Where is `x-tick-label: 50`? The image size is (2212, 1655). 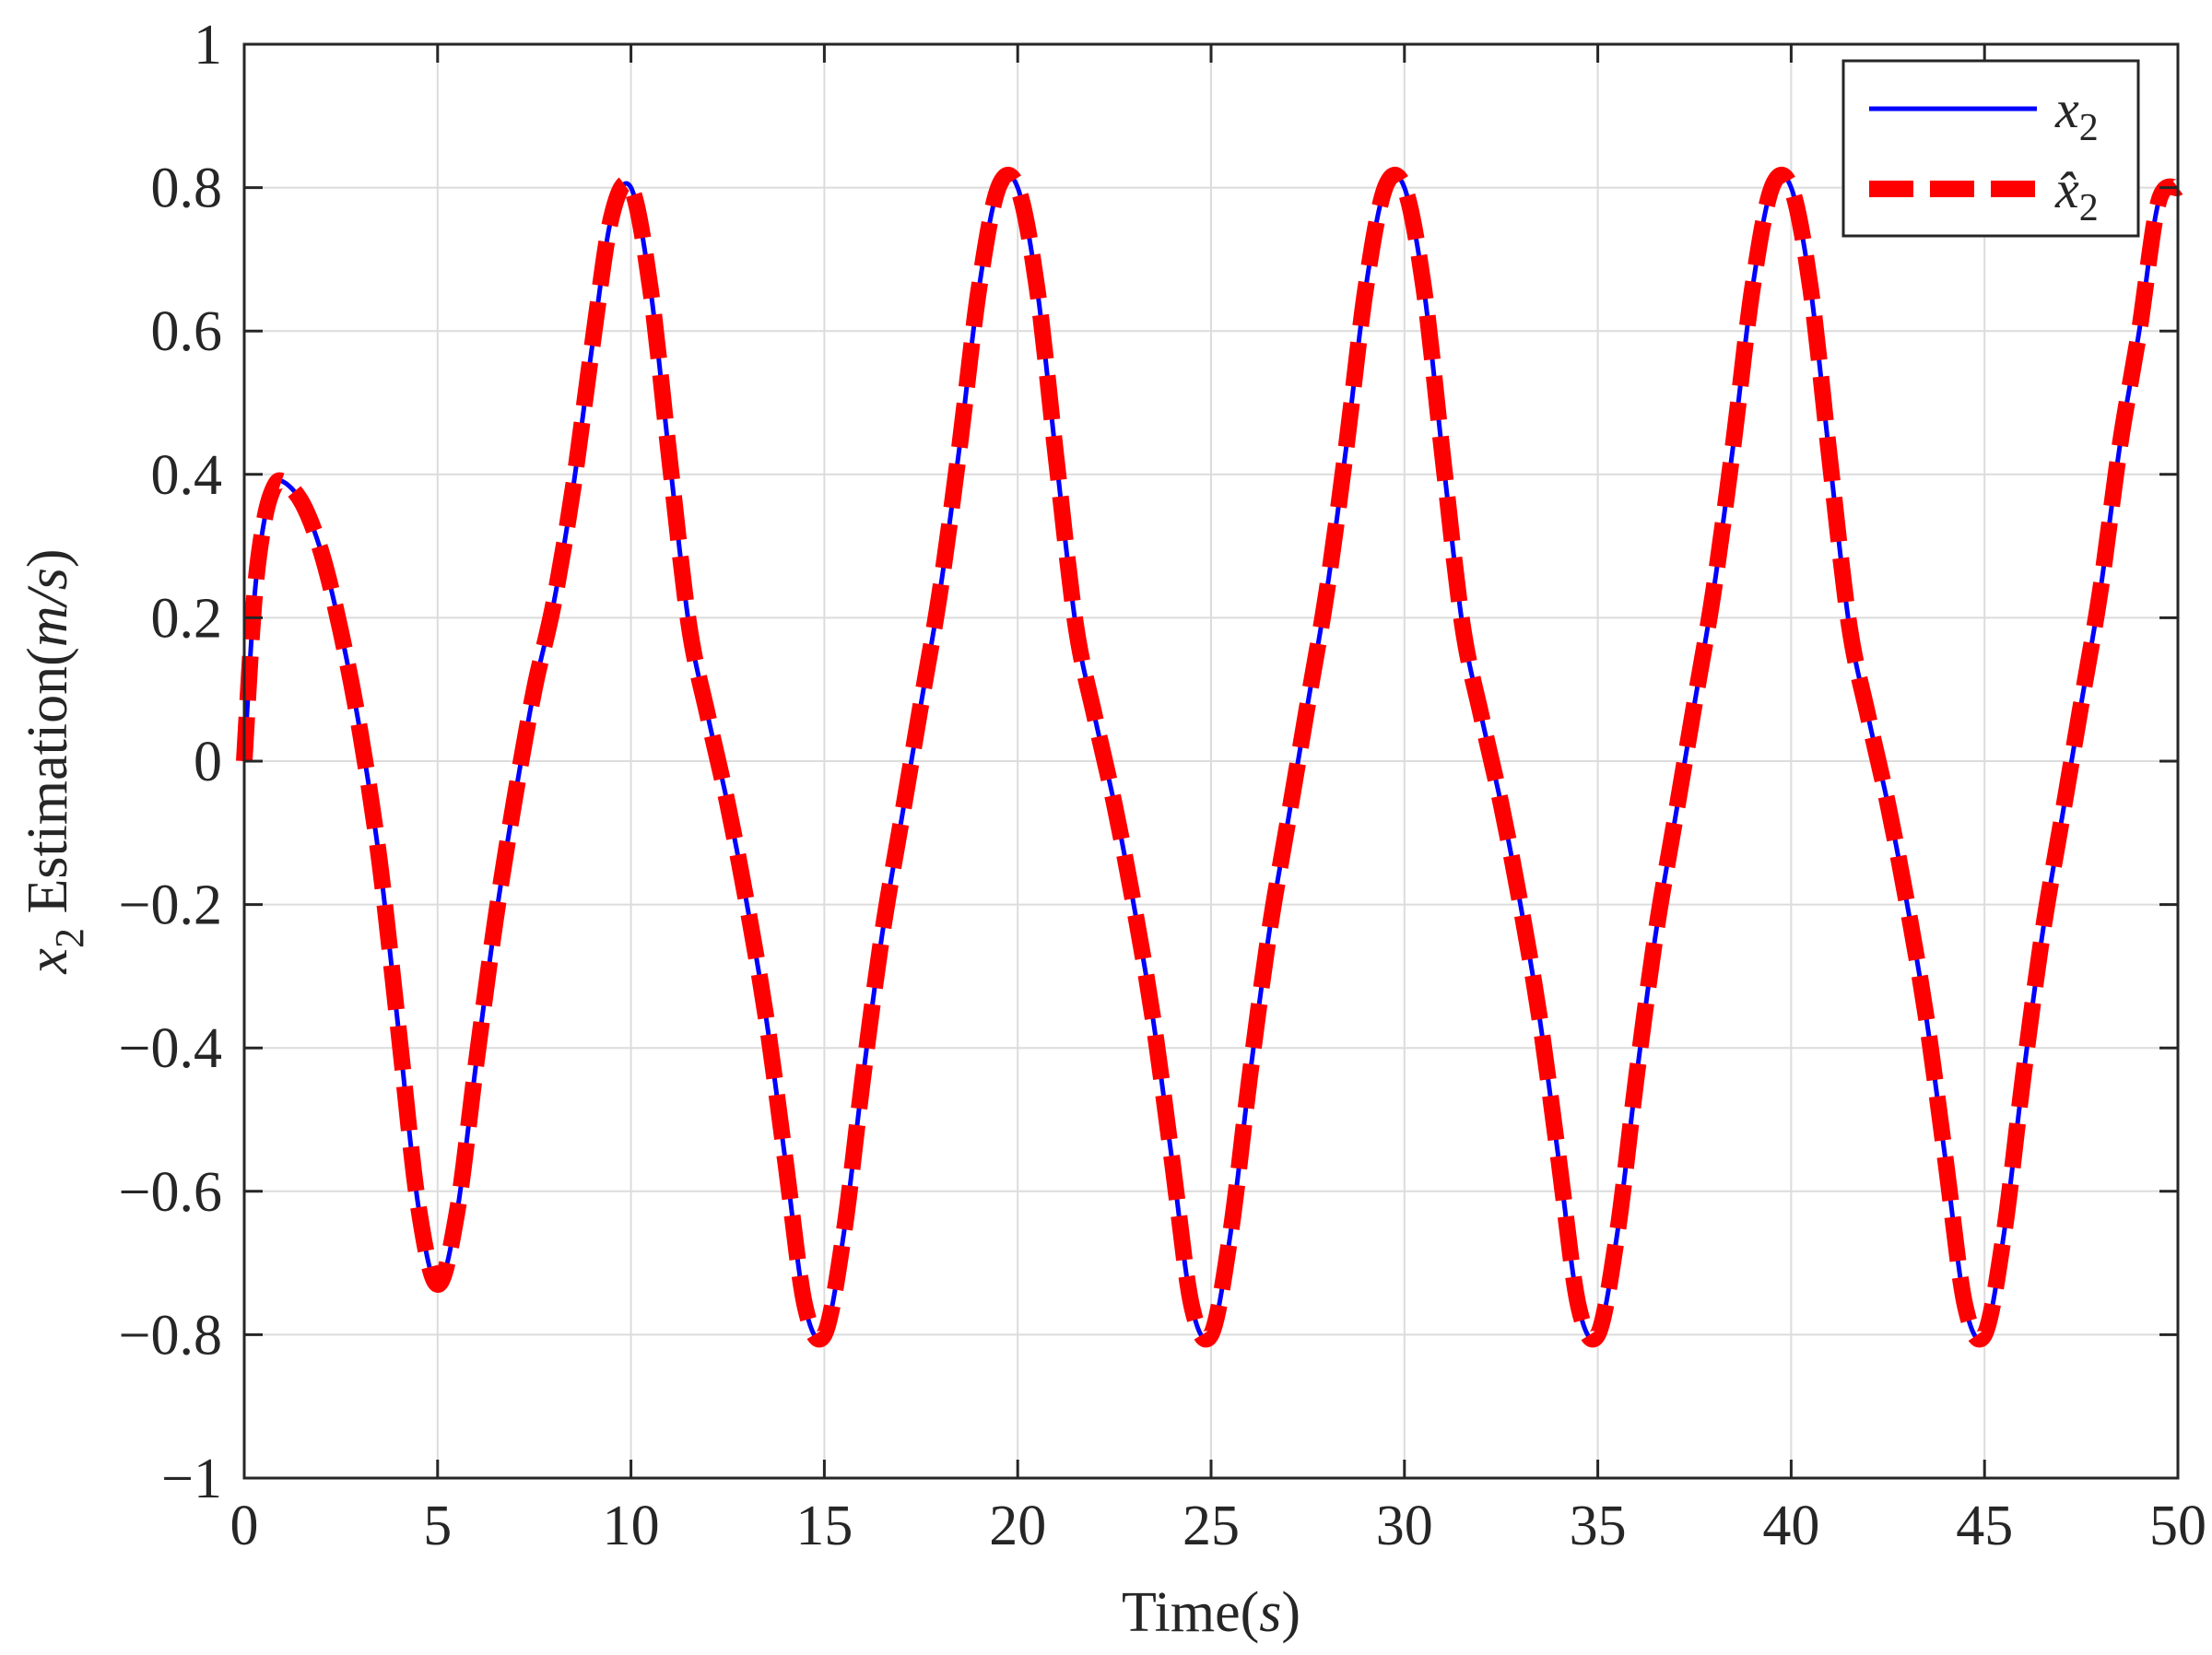 x-tick-label: 50 is located at coordinates (2177, 1526).